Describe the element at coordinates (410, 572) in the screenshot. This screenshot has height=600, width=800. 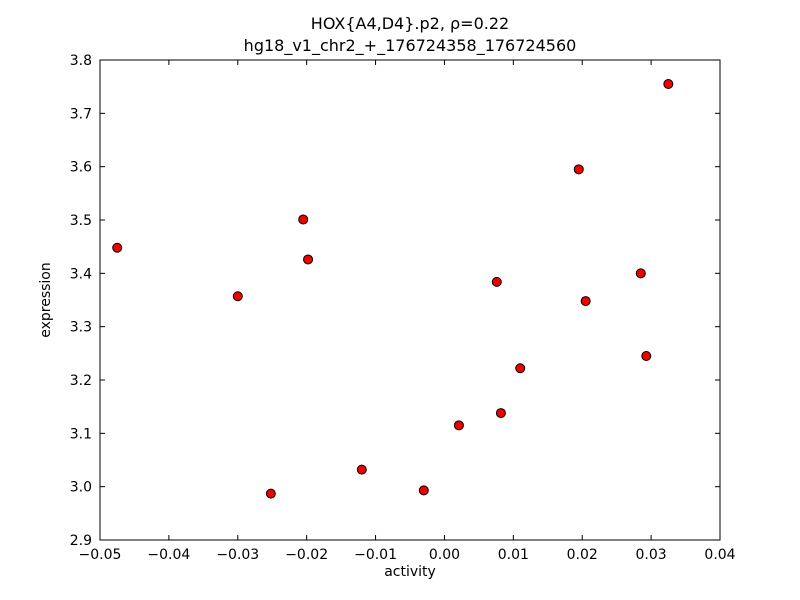
I see `x-axis-label: activity` at that location.